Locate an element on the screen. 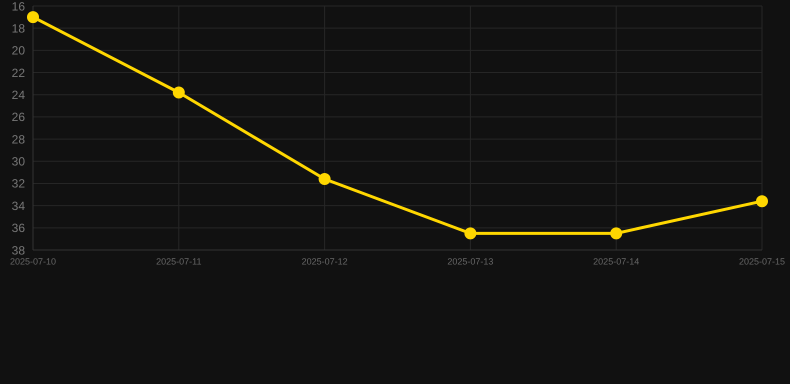  x-tick-label: 2025-07-15 is located at coordinates (762, 261).